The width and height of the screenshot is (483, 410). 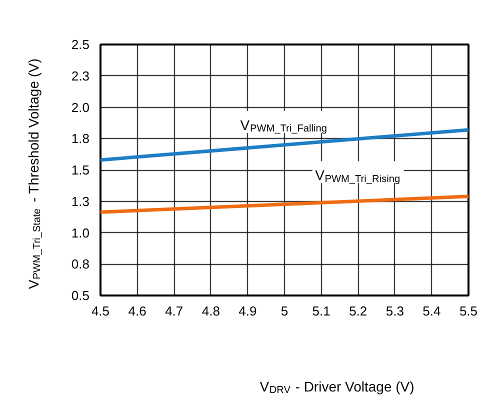 I want to click on x-tick-label: 5.2, so click(x=358, y=311).